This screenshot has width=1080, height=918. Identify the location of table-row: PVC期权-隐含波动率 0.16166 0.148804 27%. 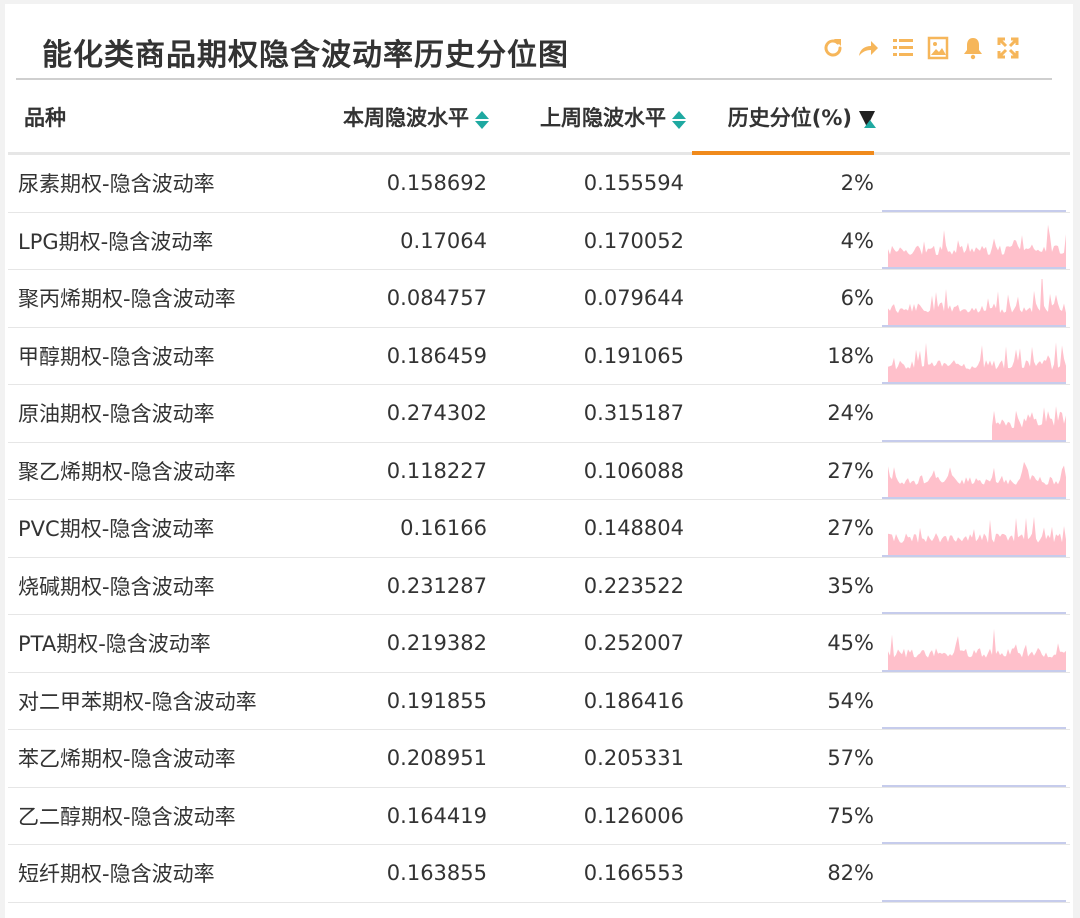
(539, 528).